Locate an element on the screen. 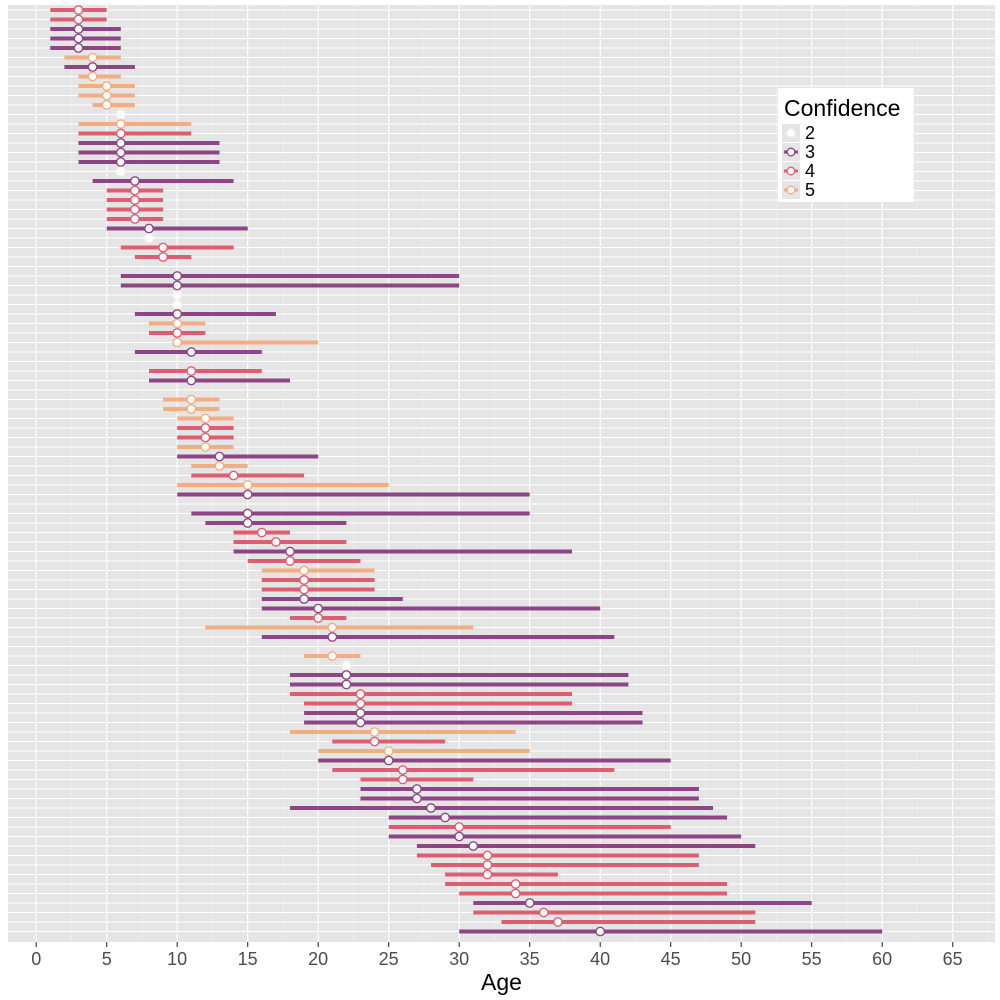  legend-label: 3 is located at coordinates (810, 152).